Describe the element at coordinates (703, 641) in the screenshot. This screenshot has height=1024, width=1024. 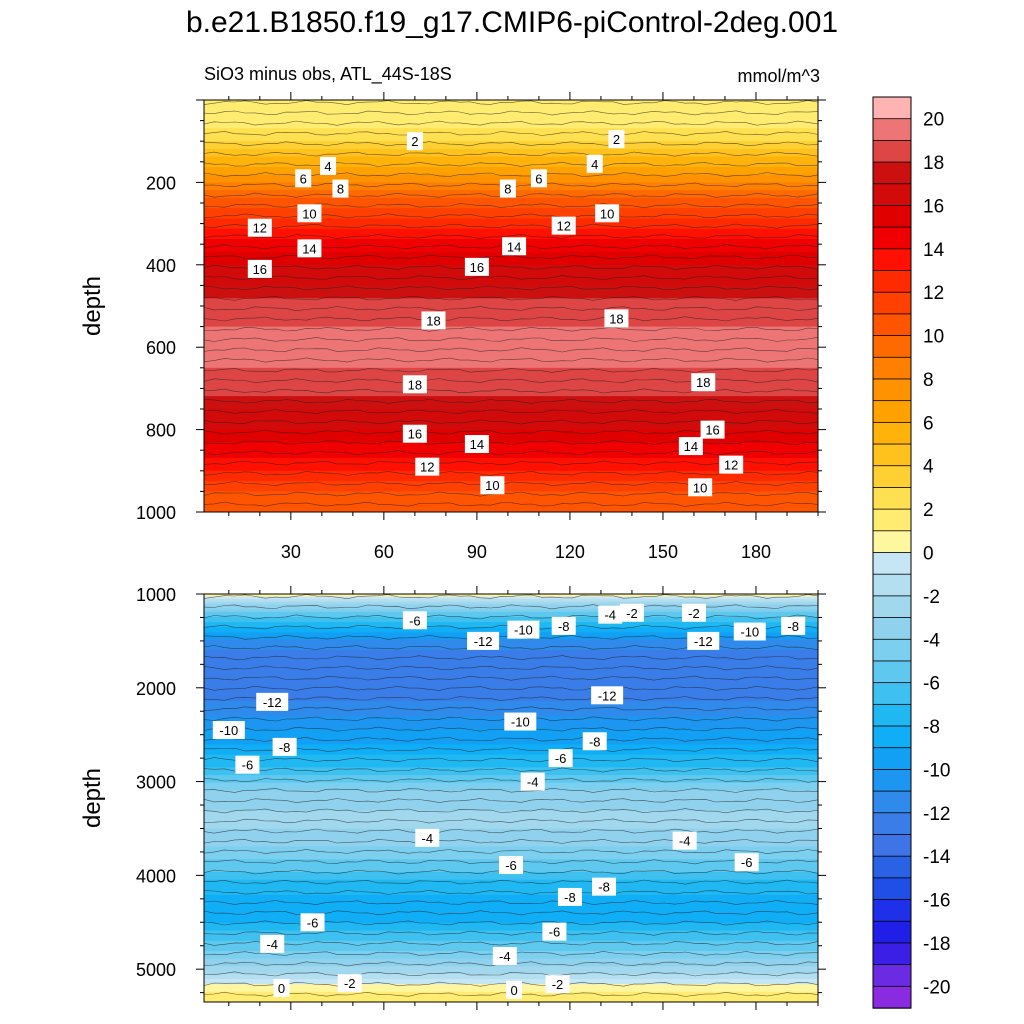
I see `svg-text: -12` at that location.